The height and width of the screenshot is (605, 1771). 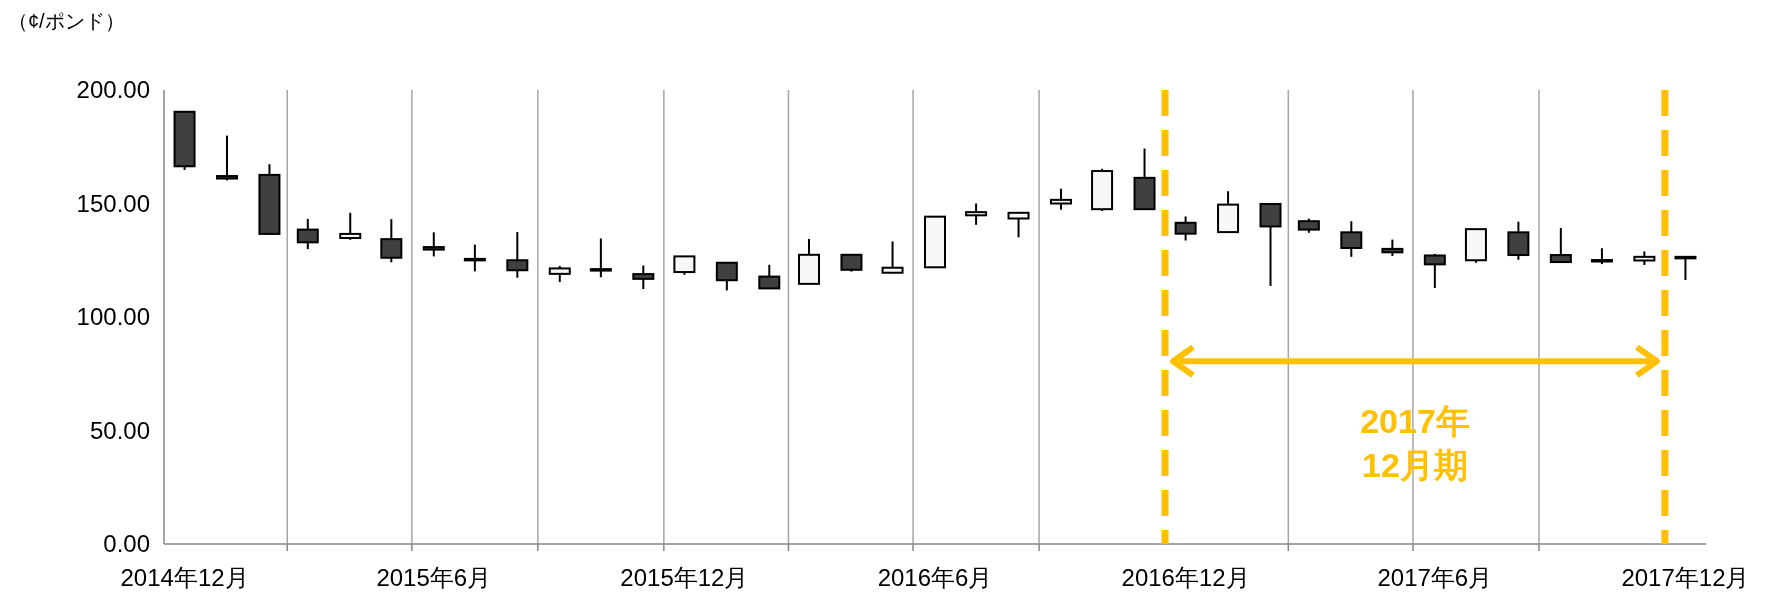 I want to click on x-tick-label: 2015年12月, so click(x=684, y=577).